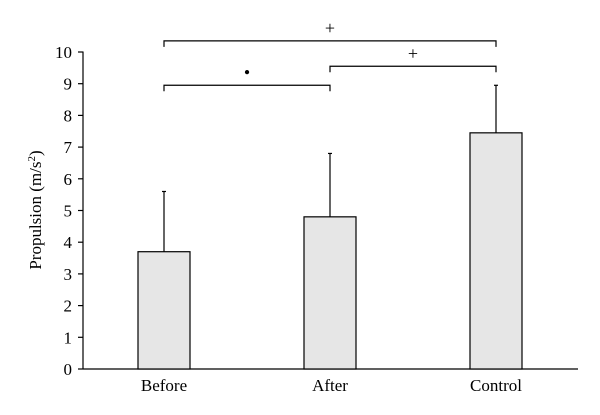 This screenshot has width=600, height=415. I want to click on y-tick-label: 10, so click(63, 52).